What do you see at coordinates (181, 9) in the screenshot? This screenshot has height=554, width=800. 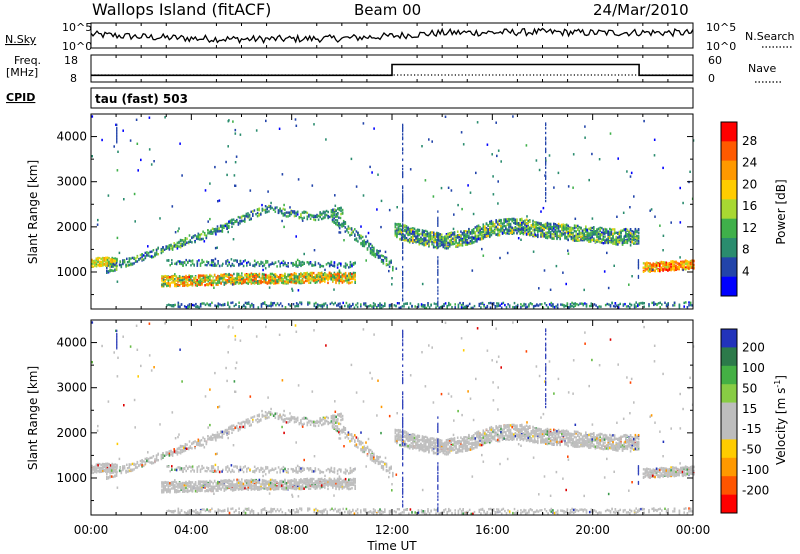 I see `station-title: Wallops Island (fitACF)` at bounding box center [181, 9].